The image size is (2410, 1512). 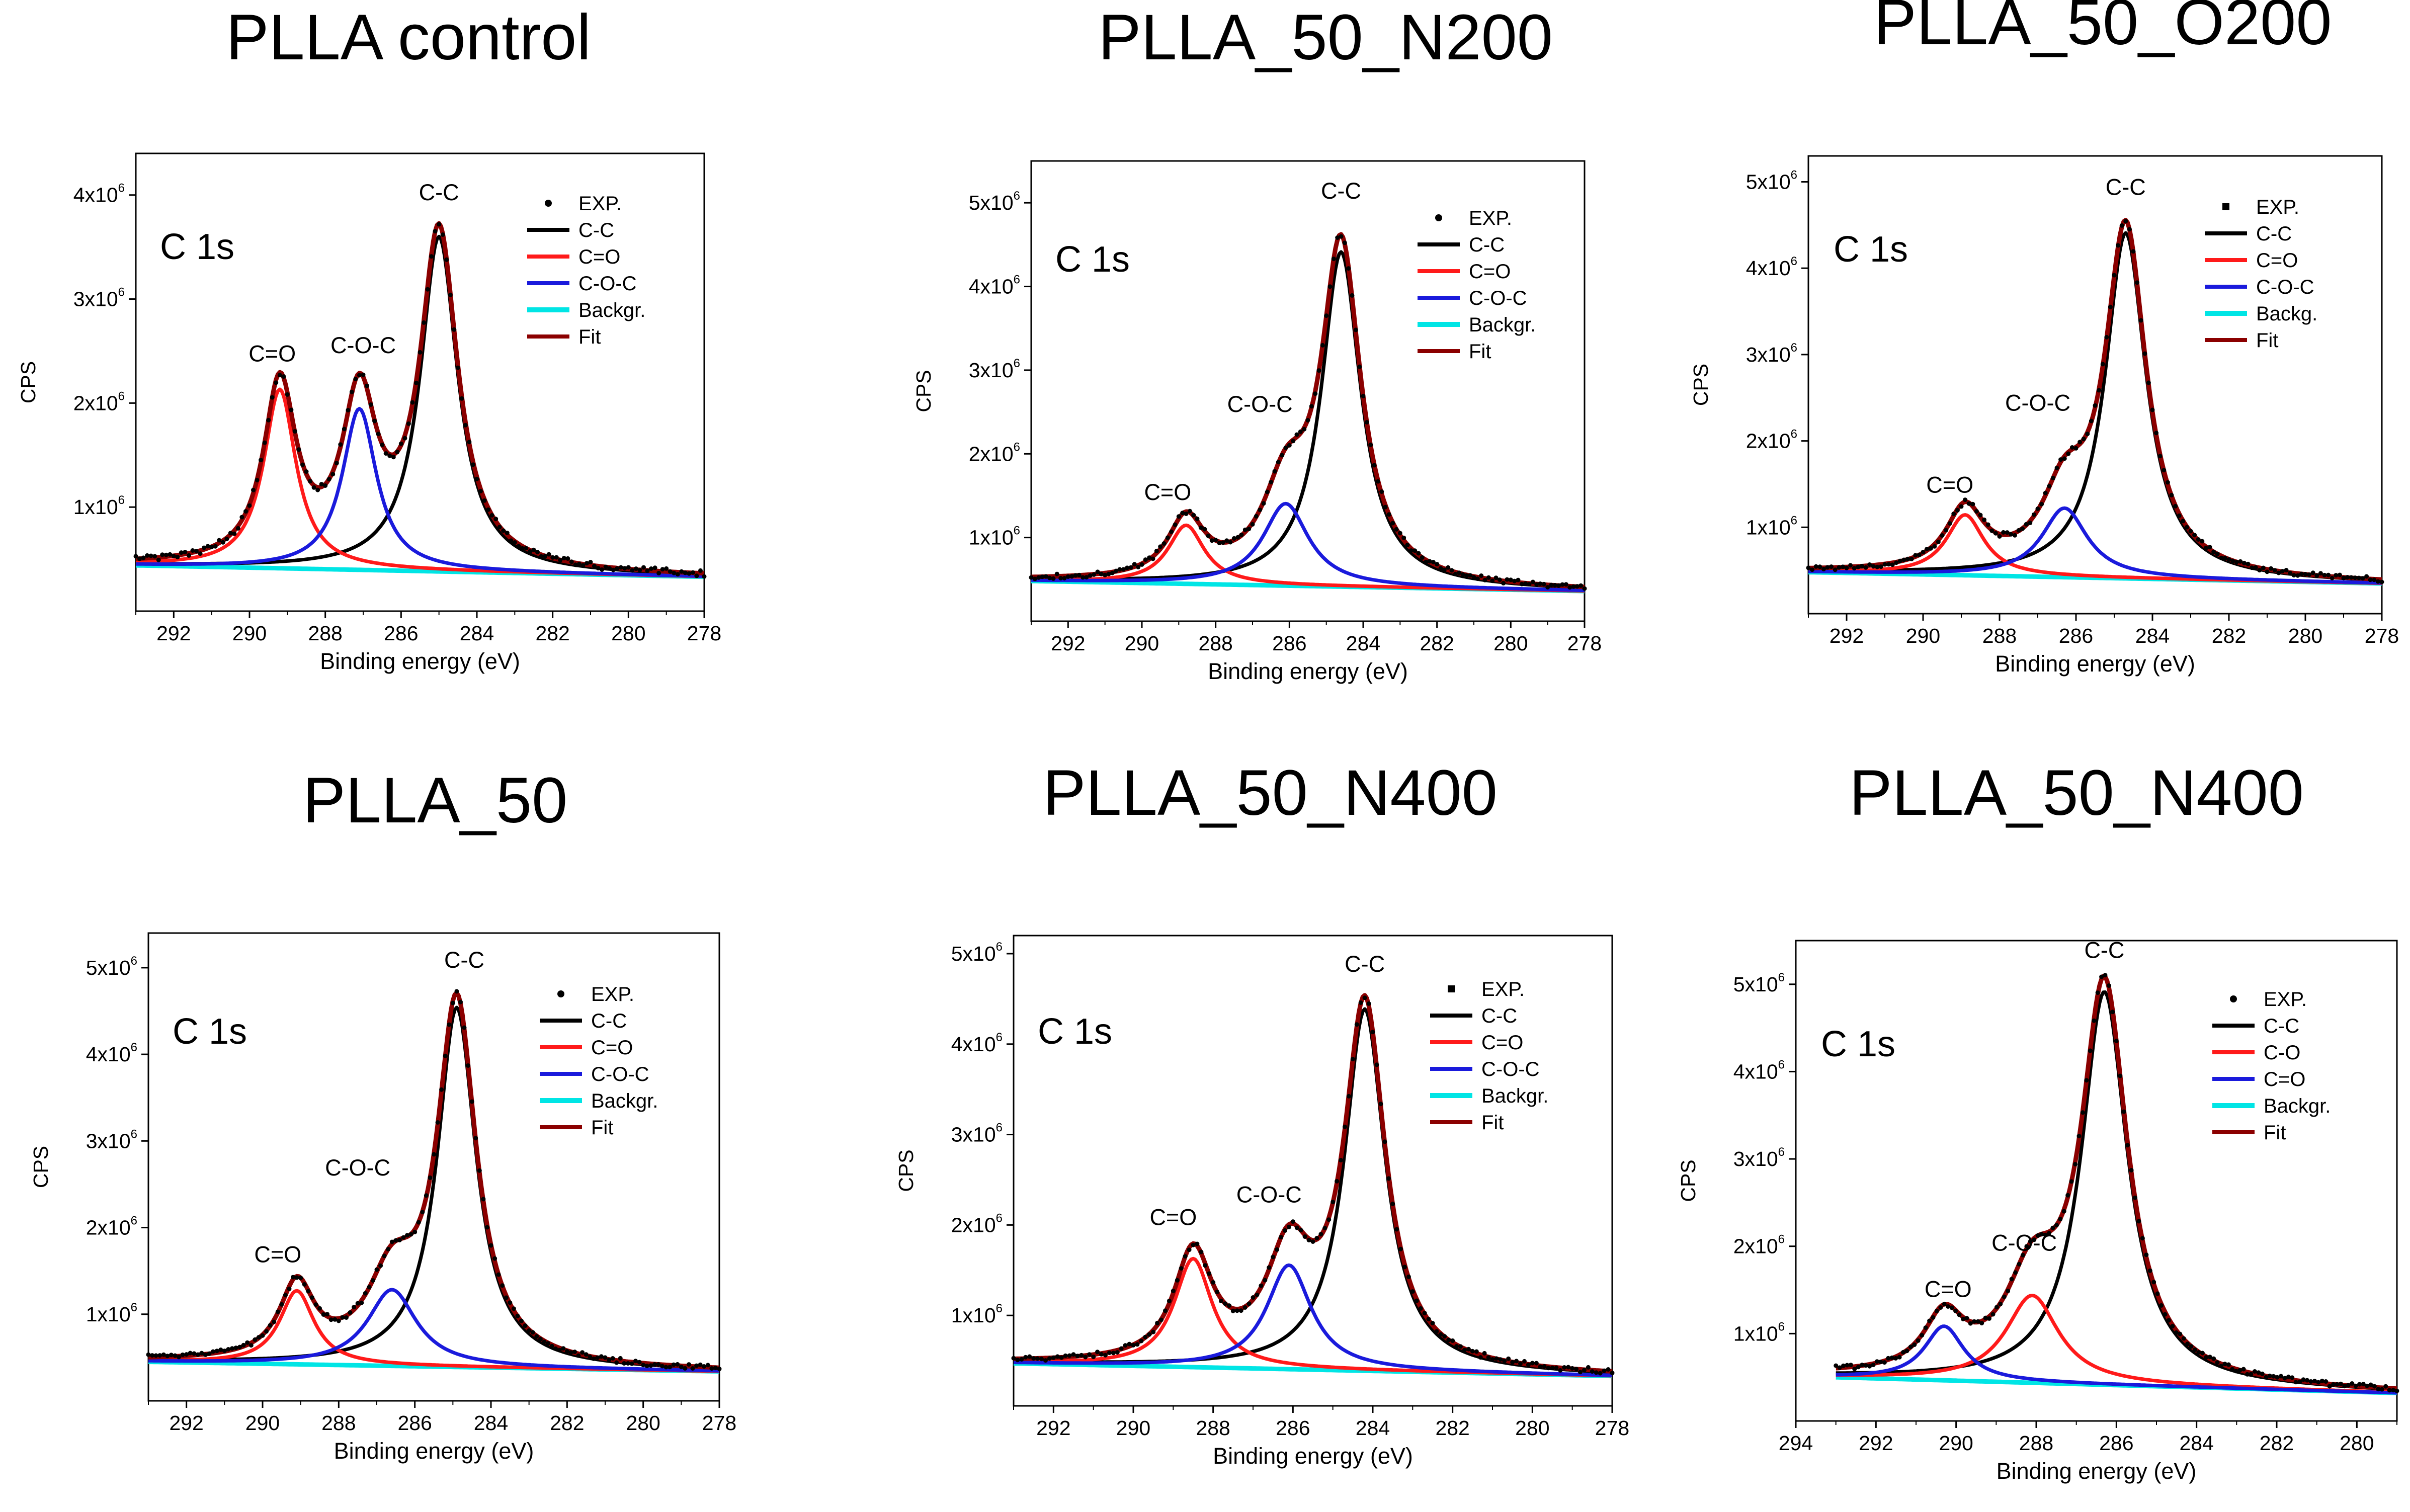 I want to click on legend-marker, so click(x=2225, y=206).